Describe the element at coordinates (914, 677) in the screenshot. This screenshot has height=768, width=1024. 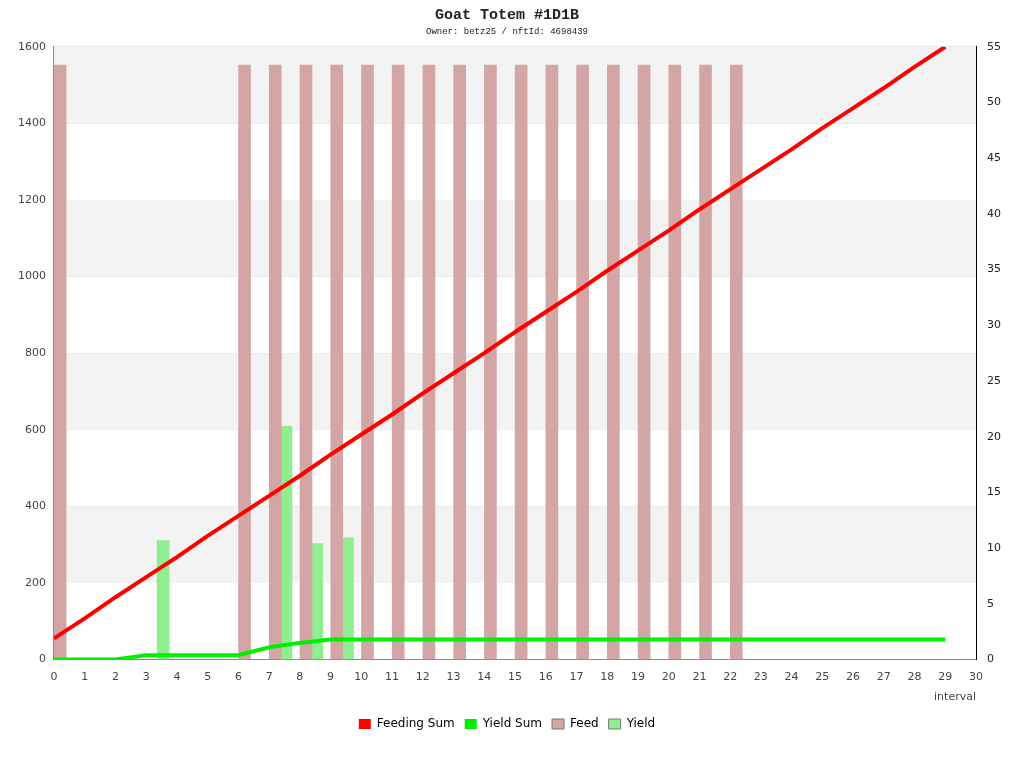
I see `x-tick-label: 28` at that location.